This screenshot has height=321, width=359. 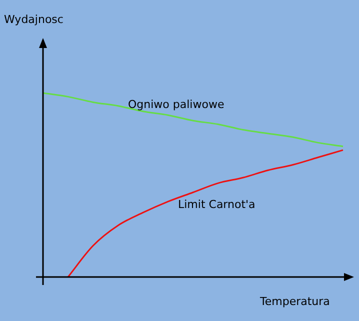 What do you see at coordinates (217, 205) in the screenshot?
I see `series-label: Limit Carnot'a` at bounding box center [217, 205].